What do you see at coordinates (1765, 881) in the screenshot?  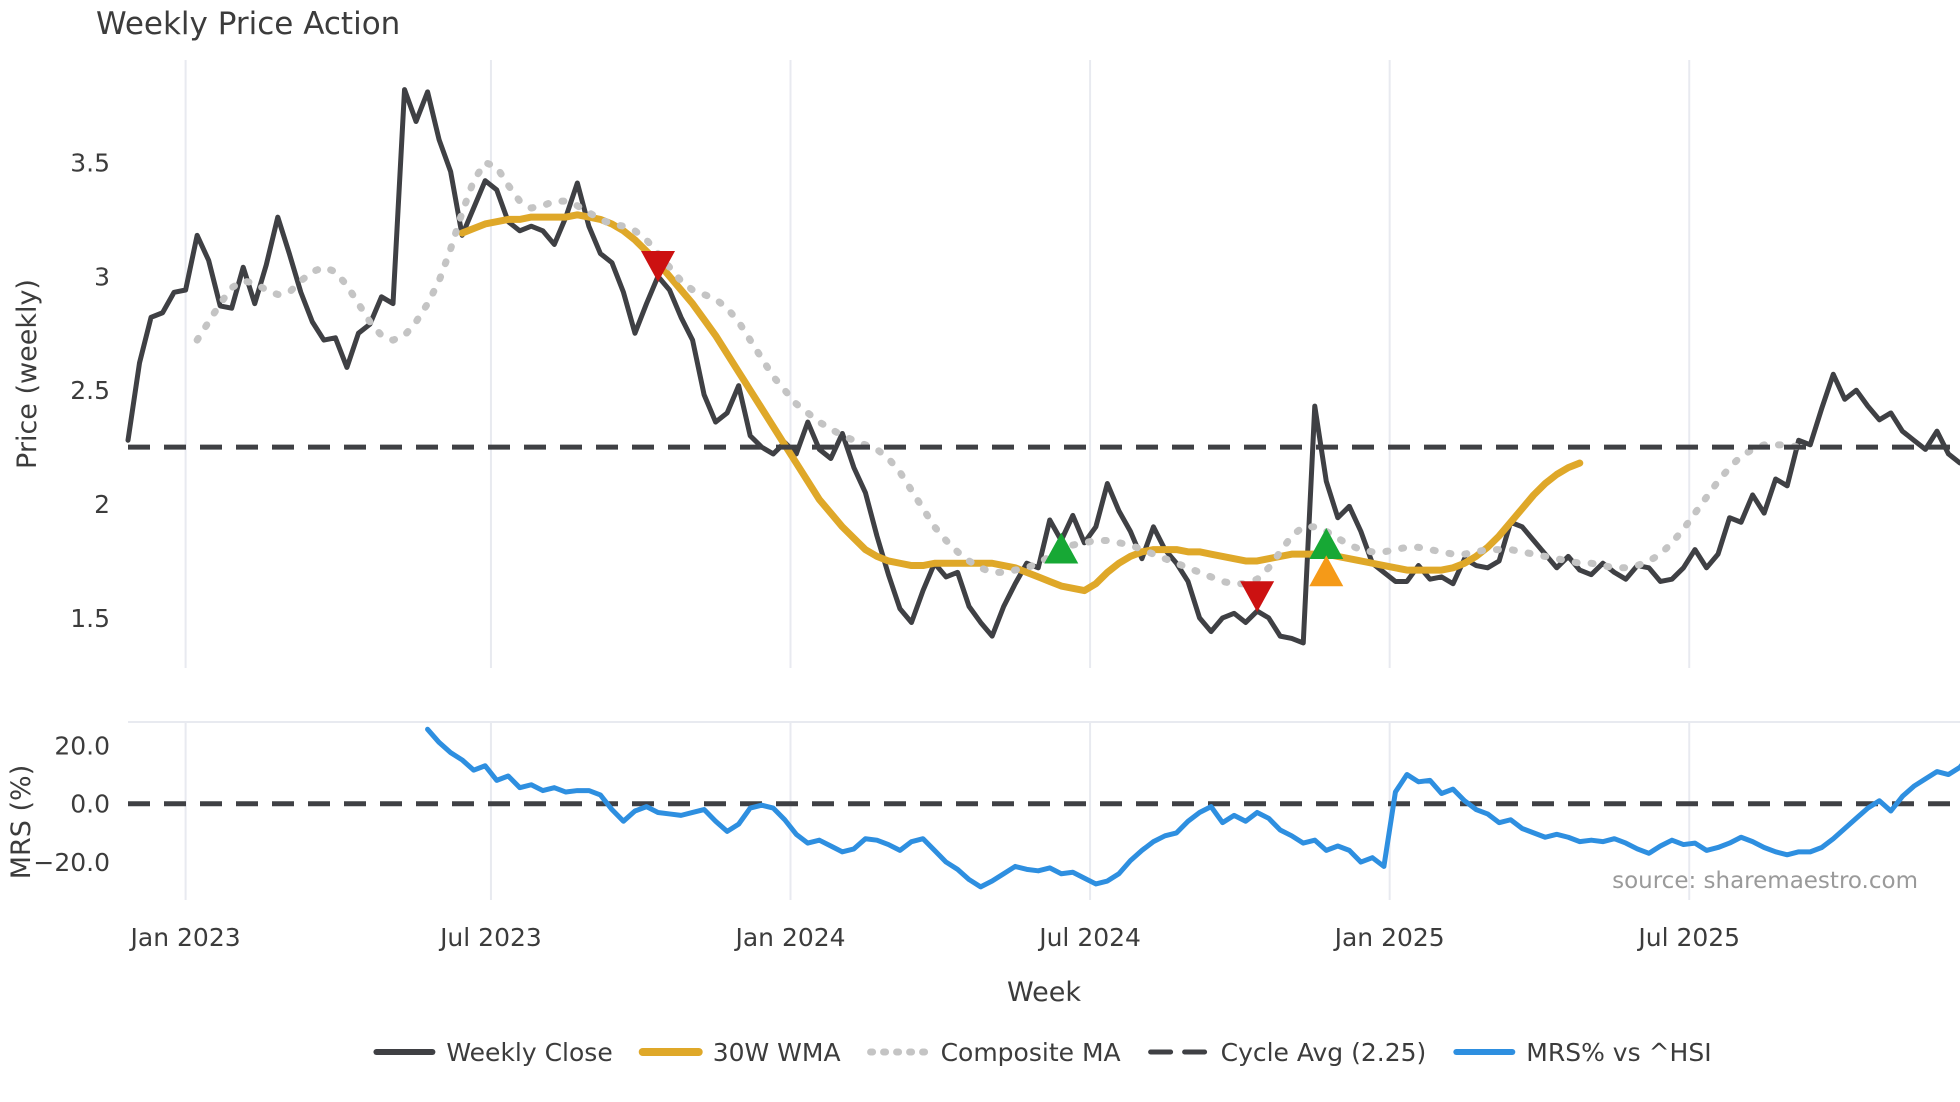 I see `source-watermark: source: sharemaestro.com` at bounding box center [1765, 881].